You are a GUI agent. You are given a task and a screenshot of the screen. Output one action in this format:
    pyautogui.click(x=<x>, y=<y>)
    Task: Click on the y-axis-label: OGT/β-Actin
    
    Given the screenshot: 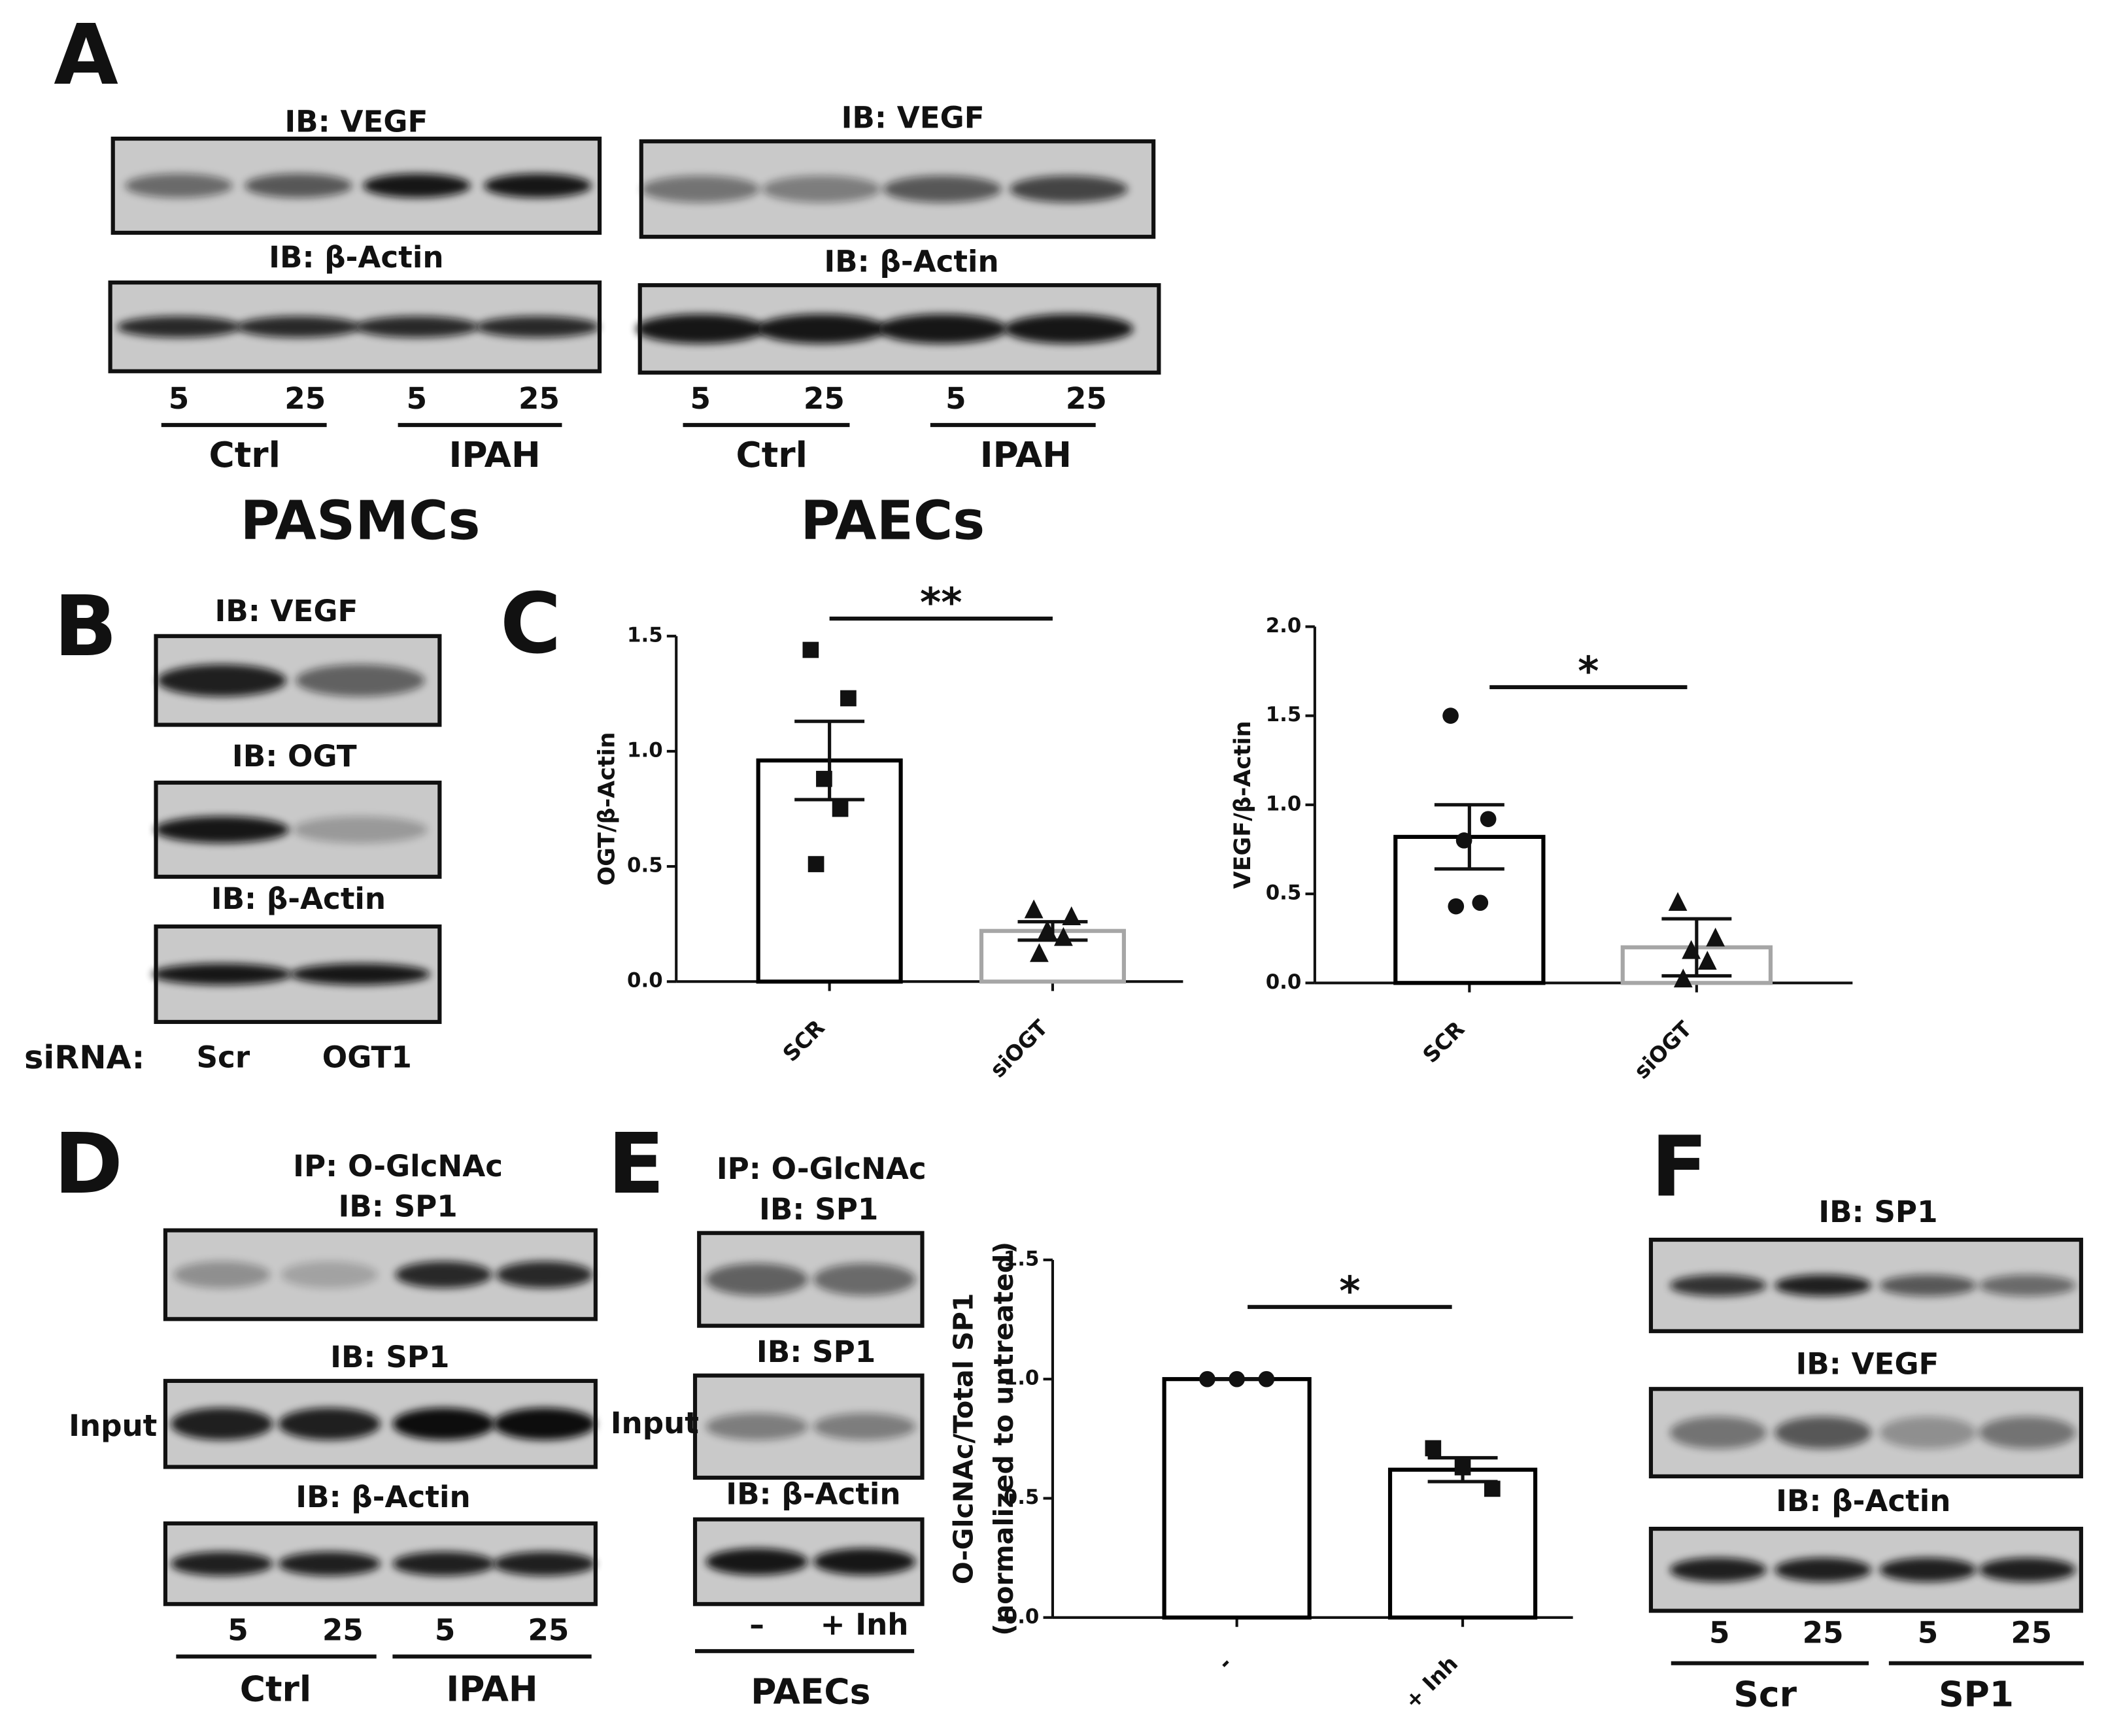 What is the action you would take?
    pyautogui.click(x=607, y=808)
    